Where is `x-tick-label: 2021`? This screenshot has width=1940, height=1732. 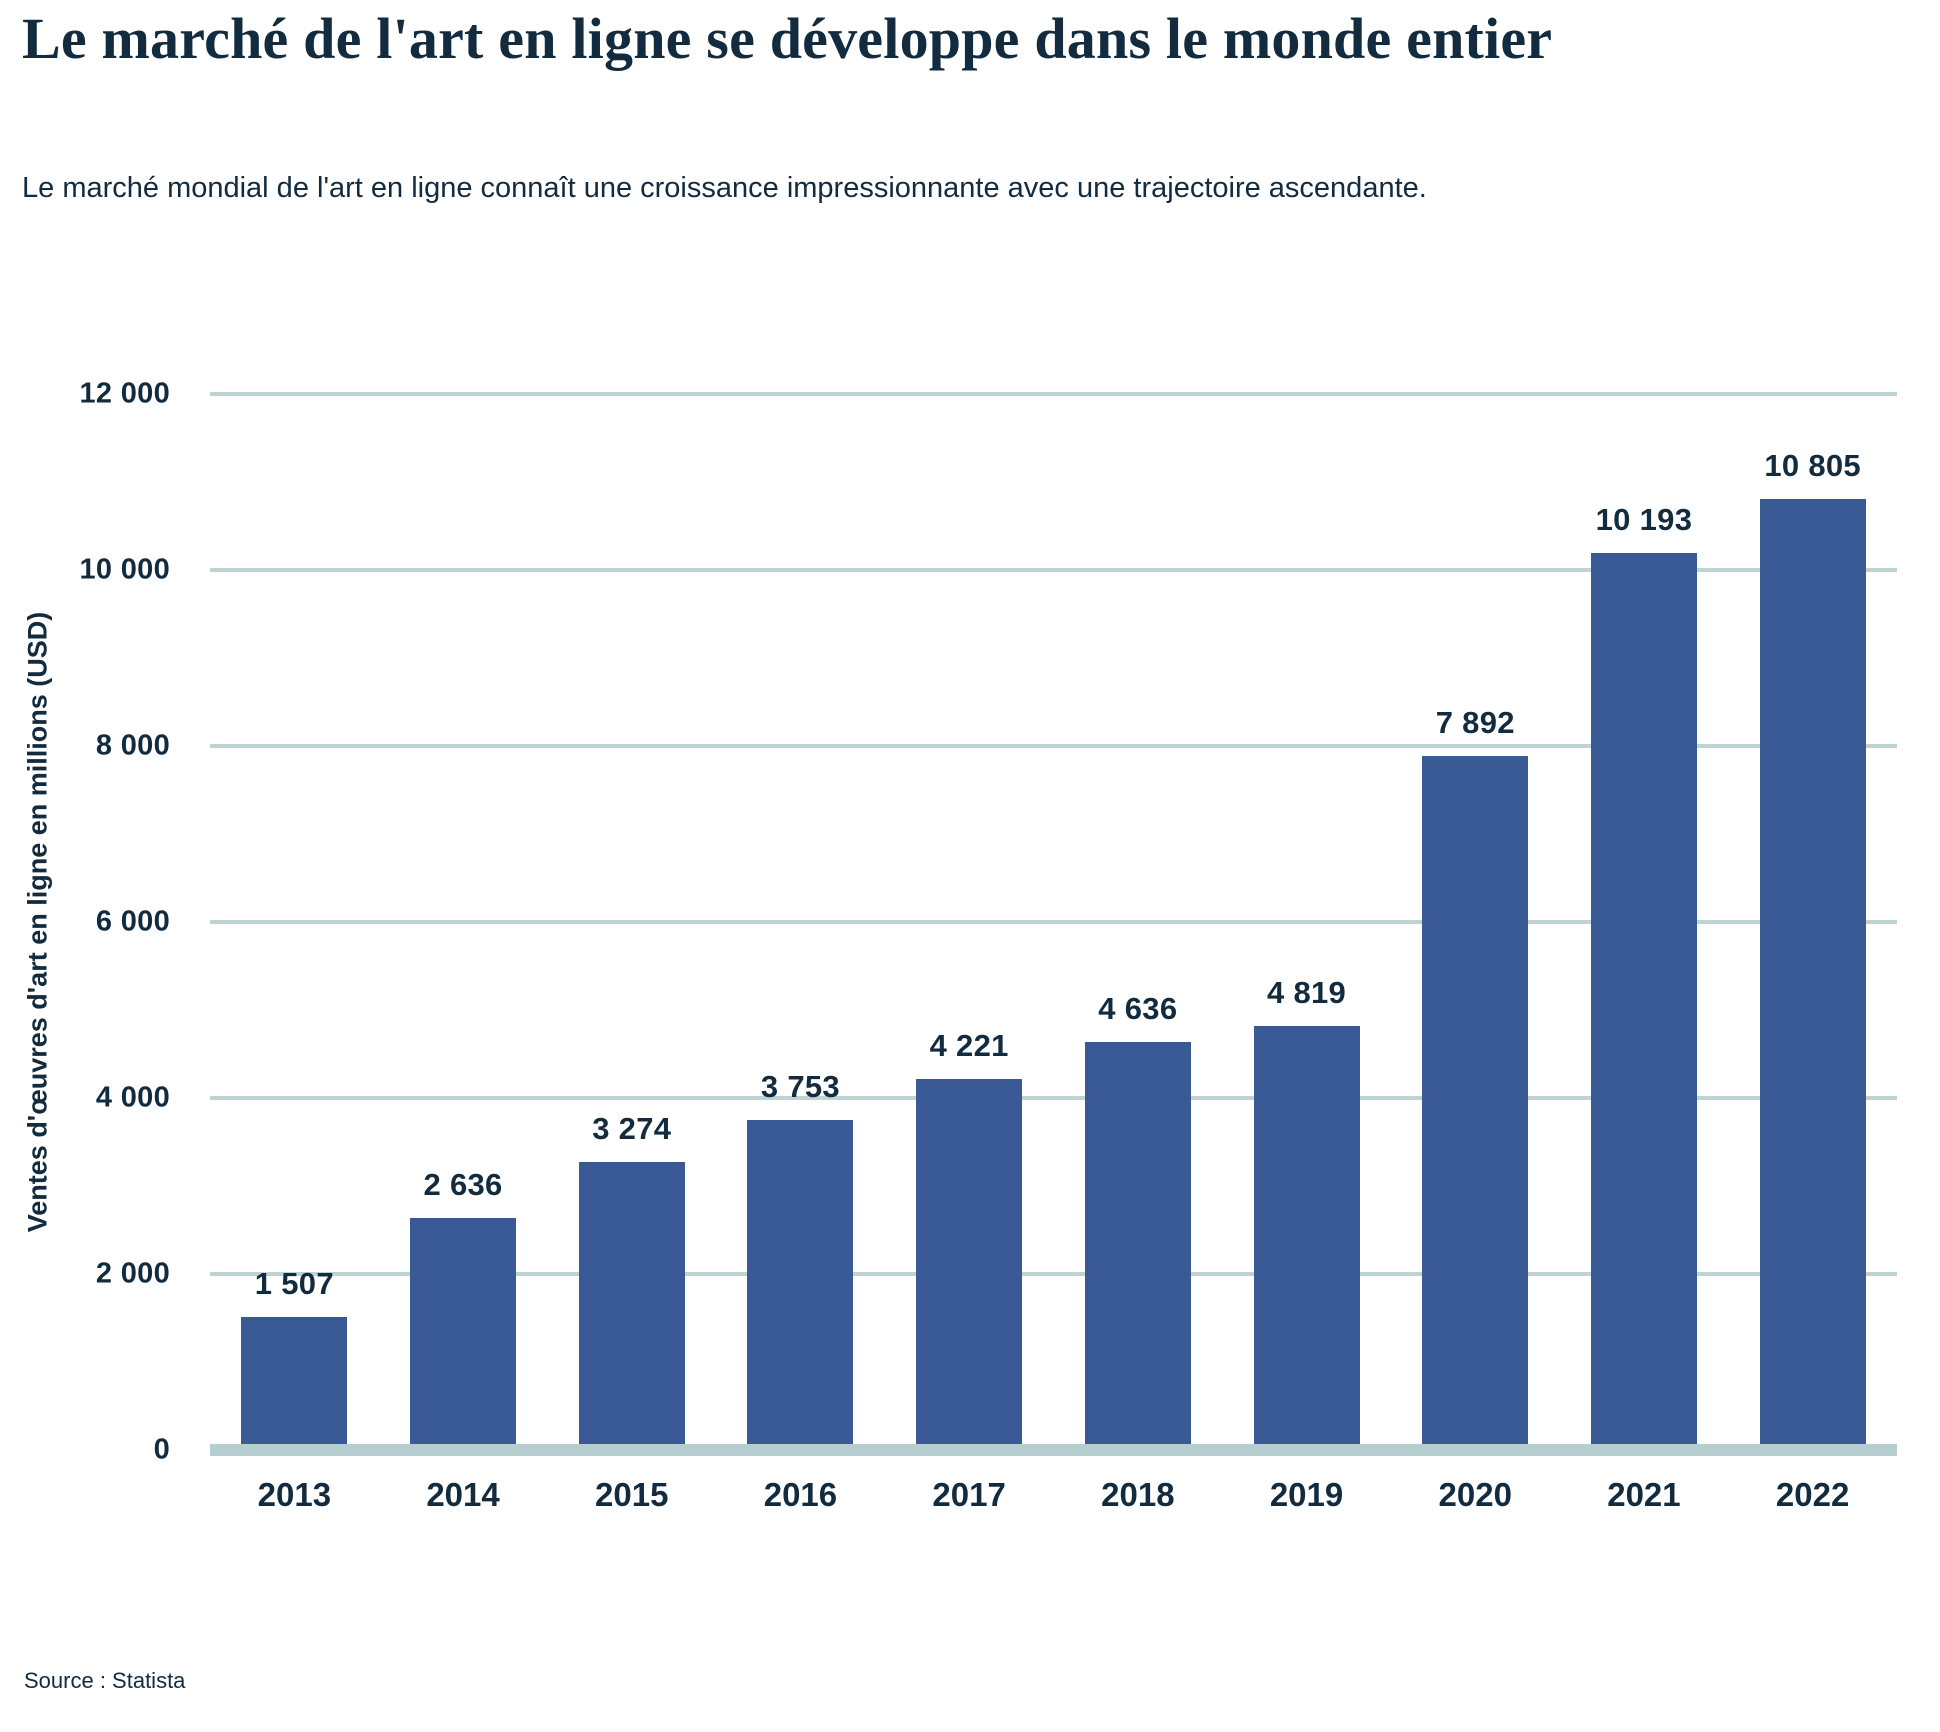
x-tick-label: 2021 is located at coordinates (1644, 1494).